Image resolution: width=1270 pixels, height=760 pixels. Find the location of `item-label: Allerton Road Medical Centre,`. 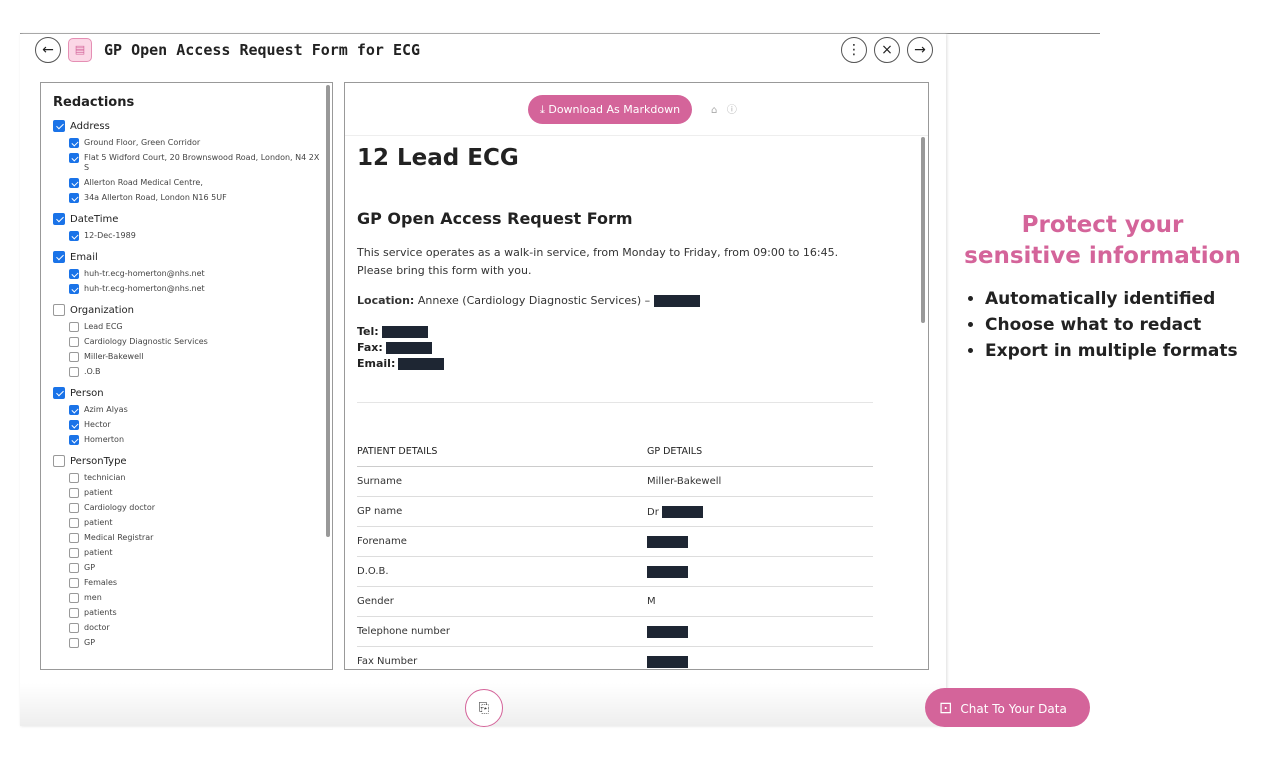

item-label: Allerton Road Medical Centre, is located at coordinates (143, 182).